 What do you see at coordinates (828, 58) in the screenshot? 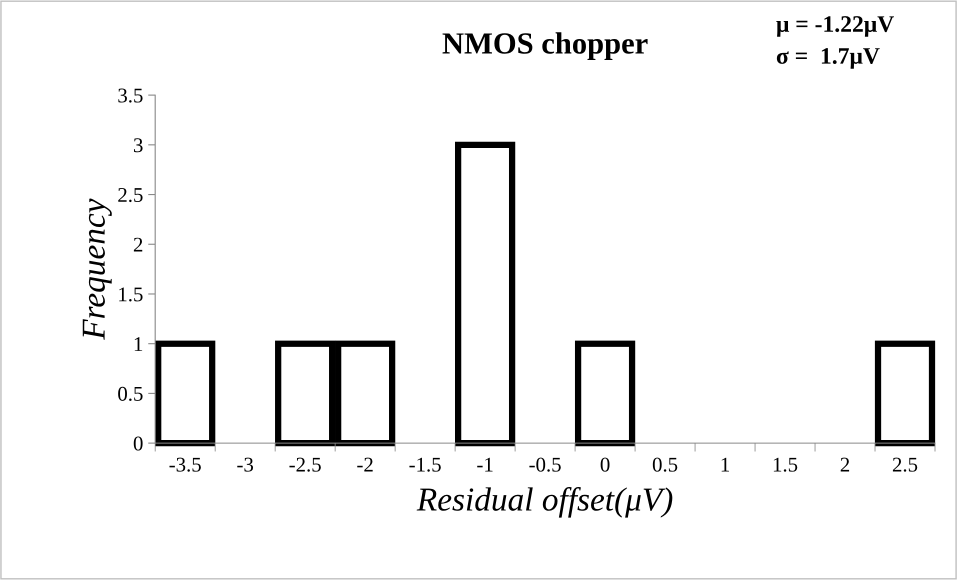
I see `text: σ = 1.7μV` at bounding box center [828, 58].